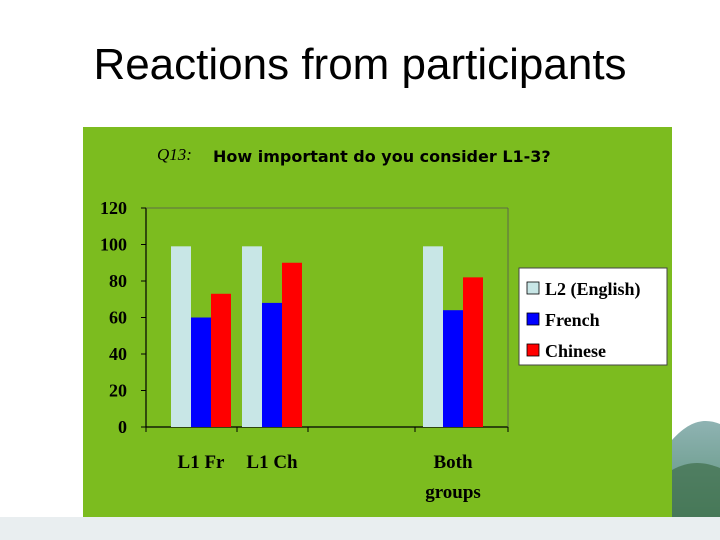 Image resolution: width=720 pixels, height=540 pixels. I want to click on x-tick-label: Both, so click(453, 462).